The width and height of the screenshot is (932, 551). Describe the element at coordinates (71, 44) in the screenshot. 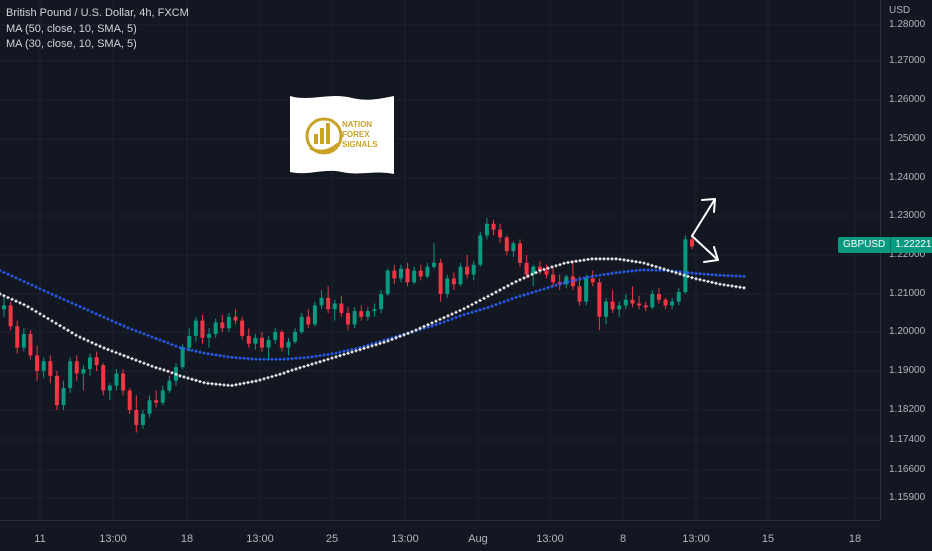

I see `ma30-legend: MA (30, close, 10, SMA, 5)` at that location.